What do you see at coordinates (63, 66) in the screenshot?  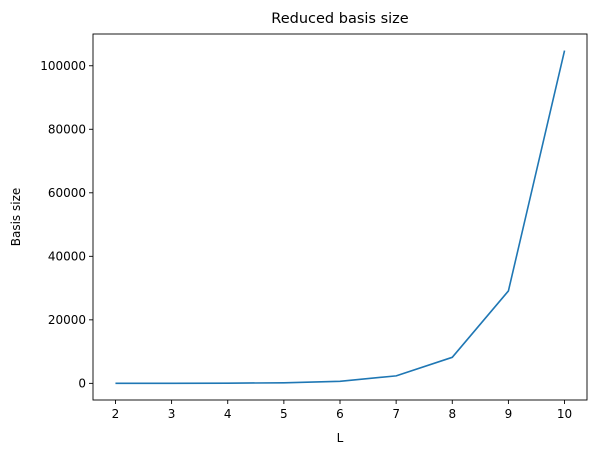 I see `y-tick-label: 100000` at bounding box center [63, 66].